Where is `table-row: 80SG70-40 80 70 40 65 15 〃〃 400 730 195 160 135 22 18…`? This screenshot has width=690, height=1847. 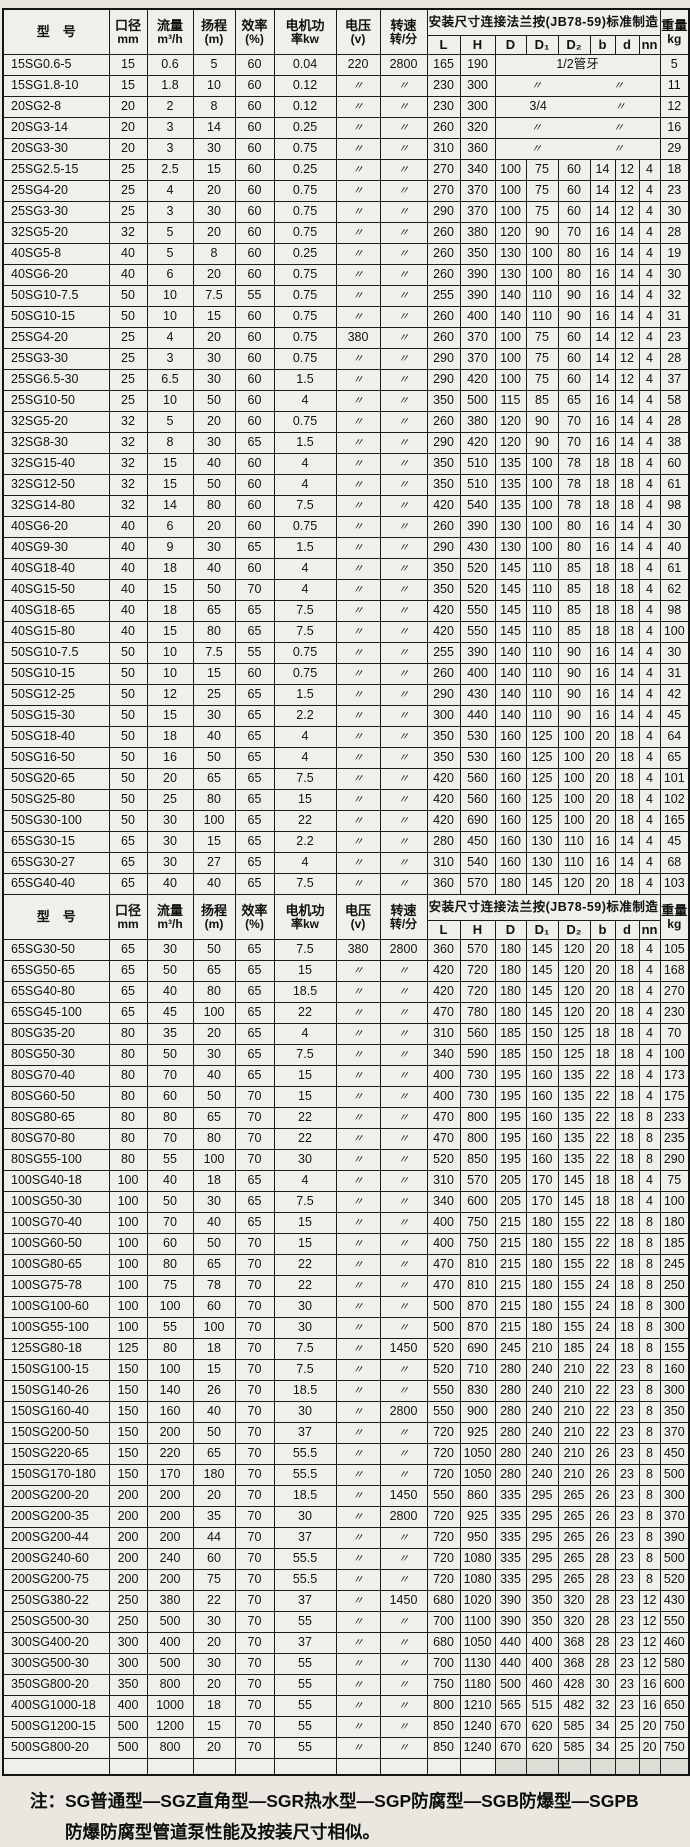
table-row: 80SG70-40 80 70 40 65 15 〃〃 400 730 195 160 135 22 18… is located at coordinates (346, 1076).